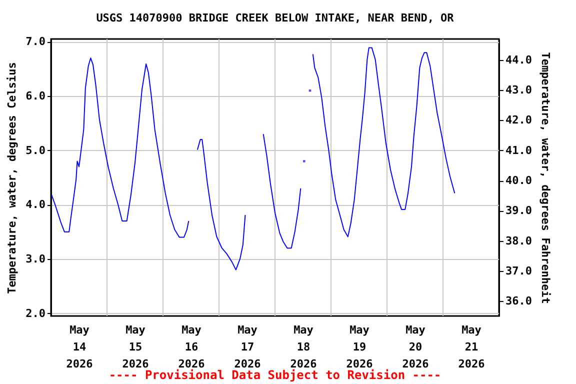 This screenshot has width=576, height=384. What do you see at coordinates (36, 313) in the screenshot?
I see `y-tick-label: 2.0` at bounding box center [36, 313].